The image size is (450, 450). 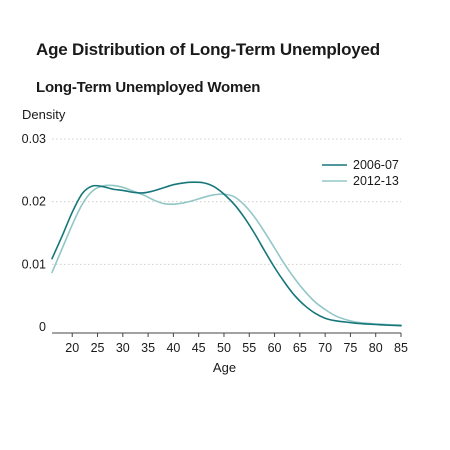 What do you see at coordinates (173, 348) in the screenshot?
I see `x-tick-label: 40` at bounding box center [173, 348].